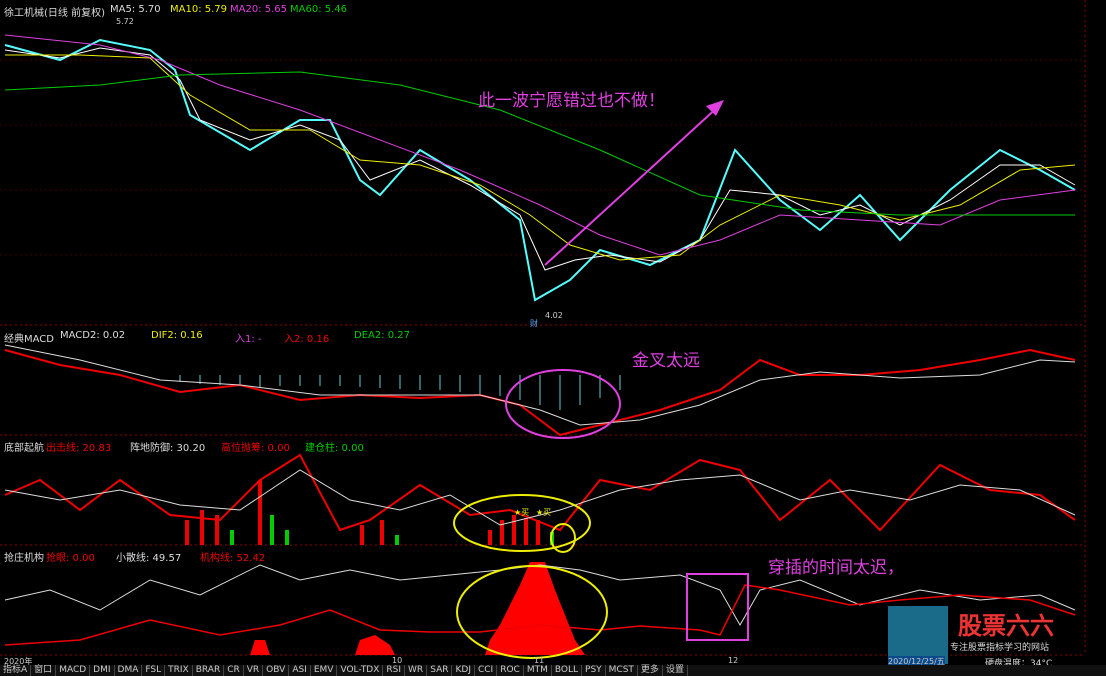 The image size is (1106, 676). Describe the element at coordinates (650, 670) in the screenshot. I see `tab: 更多` at that location.